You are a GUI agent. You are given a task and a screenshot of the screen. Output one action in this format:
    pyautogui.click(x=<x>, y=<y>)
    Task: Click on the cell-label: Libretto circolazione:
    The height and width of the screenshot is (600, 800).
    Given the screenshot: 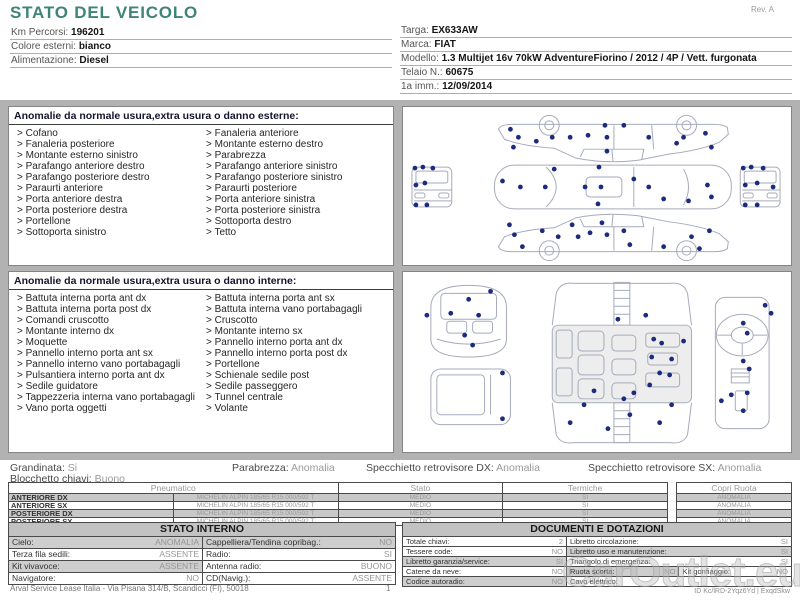 What is the action you would take?
    pyautogui.click(x=604, y=541)
    